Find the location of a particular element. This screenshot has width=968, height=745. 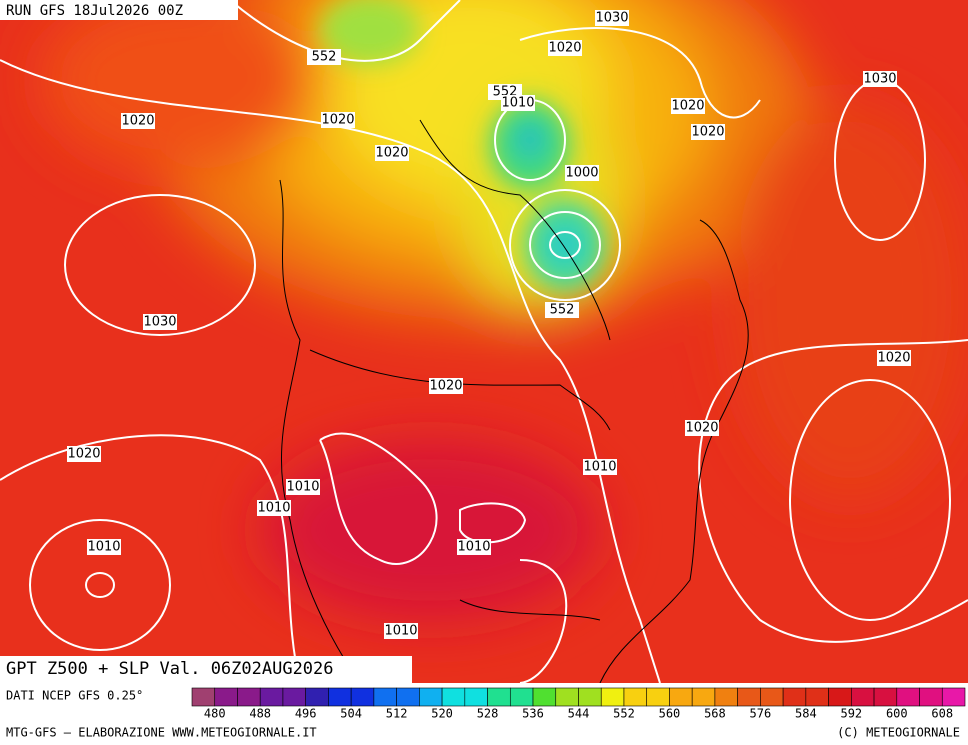

run-label: RUN GFS 18Jul2026 00Z is located at coordinates (94, 11).